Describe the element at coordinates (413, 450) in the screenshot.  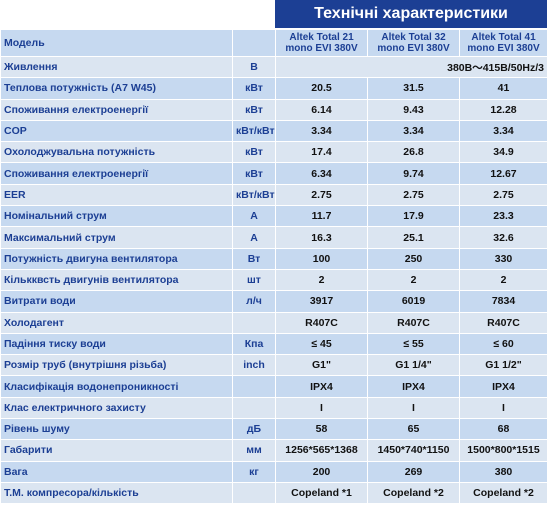
I see `row-value: 1450*740*1150` at that location.